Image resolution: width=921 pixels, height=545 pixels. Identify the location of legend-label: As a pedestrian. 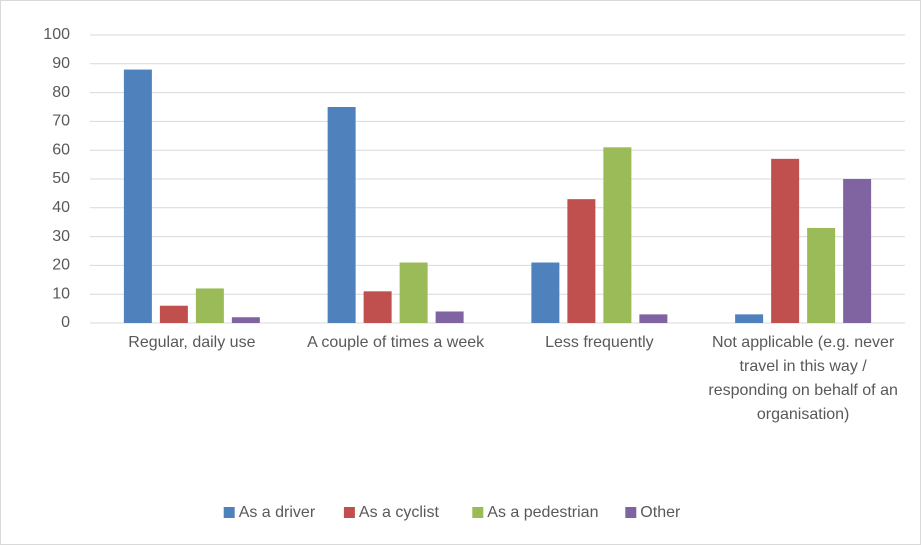
(542, 512).